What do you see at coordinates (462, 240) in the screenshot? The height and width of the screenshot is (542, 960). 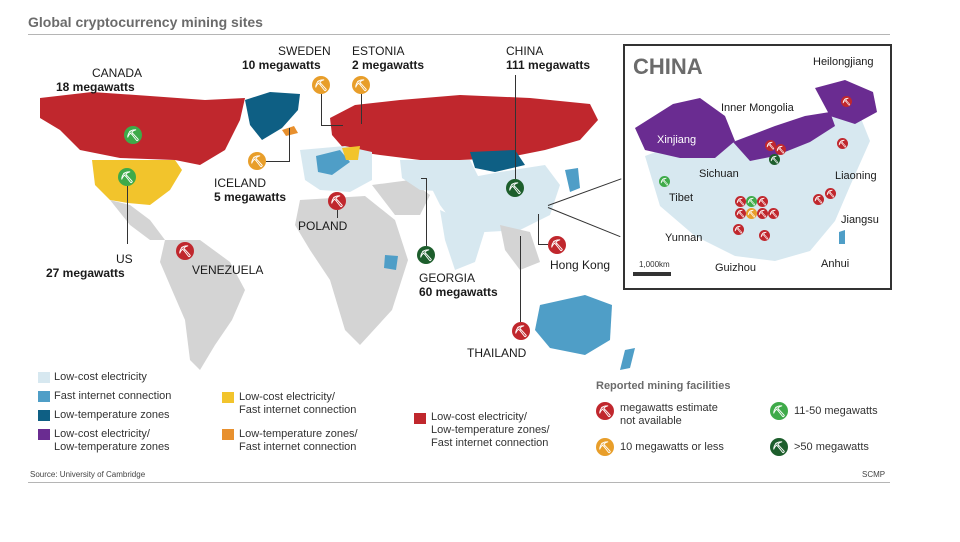 I see `region-india` at bounding box center [462, 240].